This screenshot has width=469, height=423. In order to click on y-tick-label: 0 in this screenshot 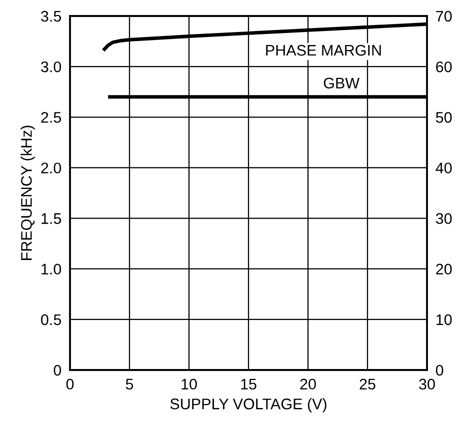, I will do `click(58, 370)`.